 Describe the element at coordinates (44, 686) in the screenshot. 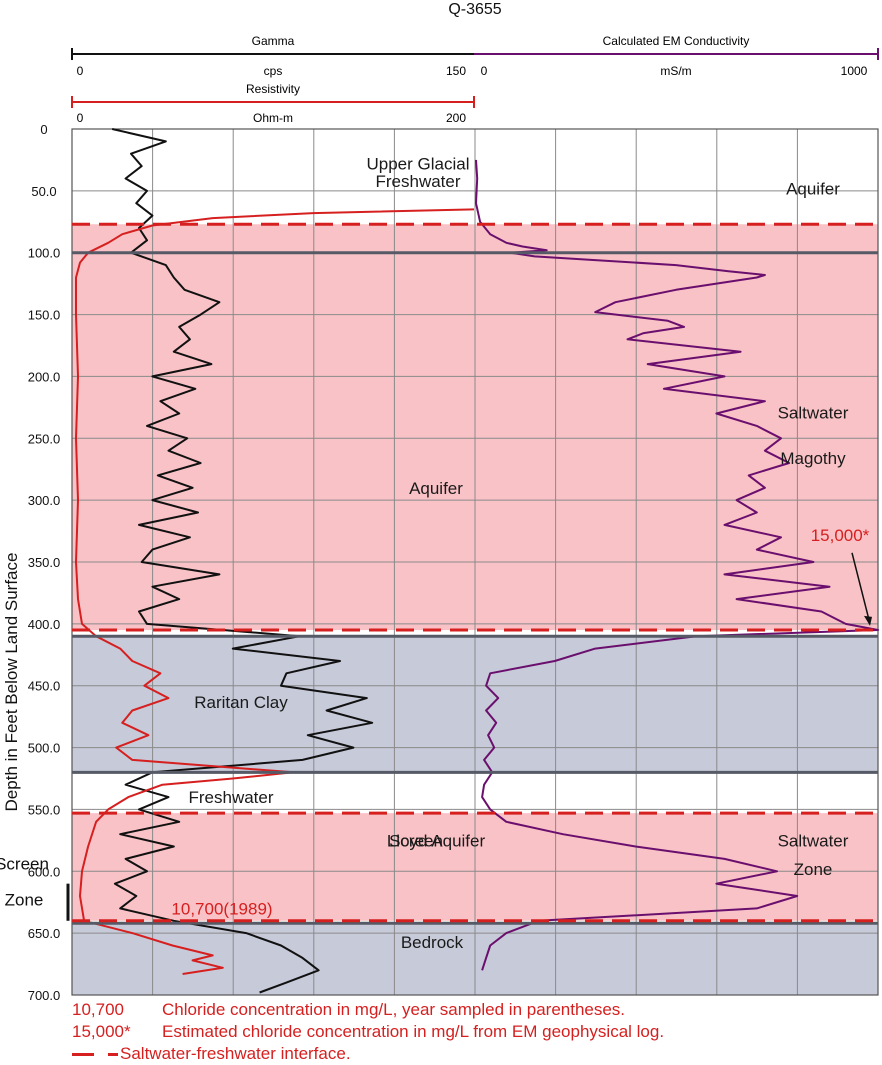

I see `y-tick-label: 450.0` at that location.